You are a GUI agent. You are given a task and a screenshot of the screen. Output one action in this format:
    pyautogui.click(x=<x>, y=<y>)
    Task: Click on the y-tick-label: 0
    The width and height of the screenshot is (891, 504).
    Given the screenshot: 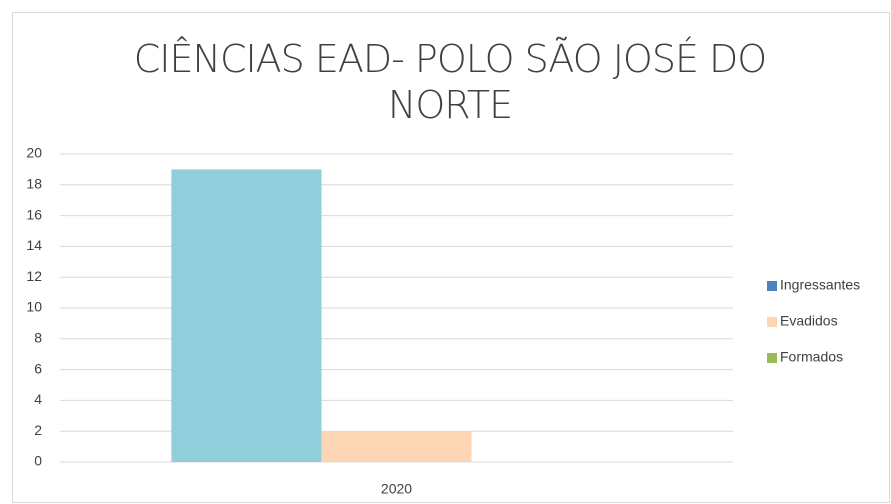 What is the action you would take?
    pyautogui.click(x=38, y=461)
    